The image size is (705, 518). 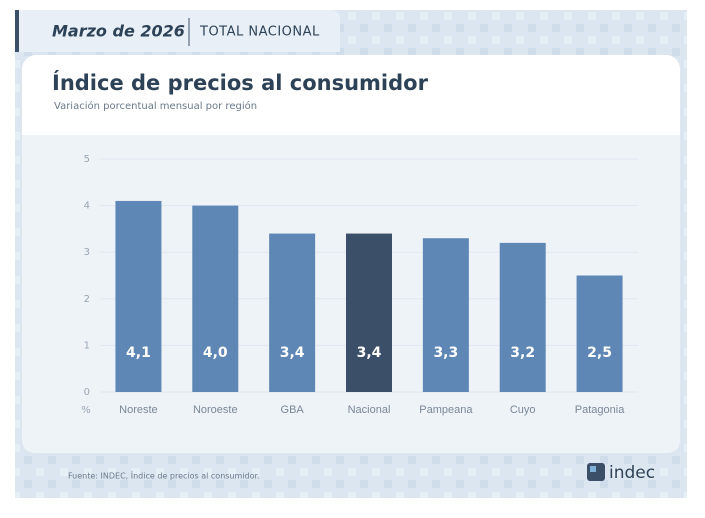 What do you see at coordinates (155, 106) in the screenshot?
I see `chart-subtitle: Variación porcentual mensual por región` at bounding box center [155, 106].